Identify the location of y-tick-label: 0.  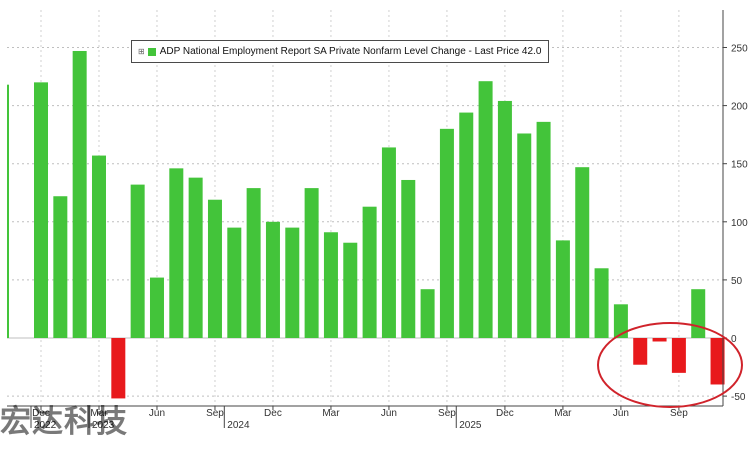
(734, 339).